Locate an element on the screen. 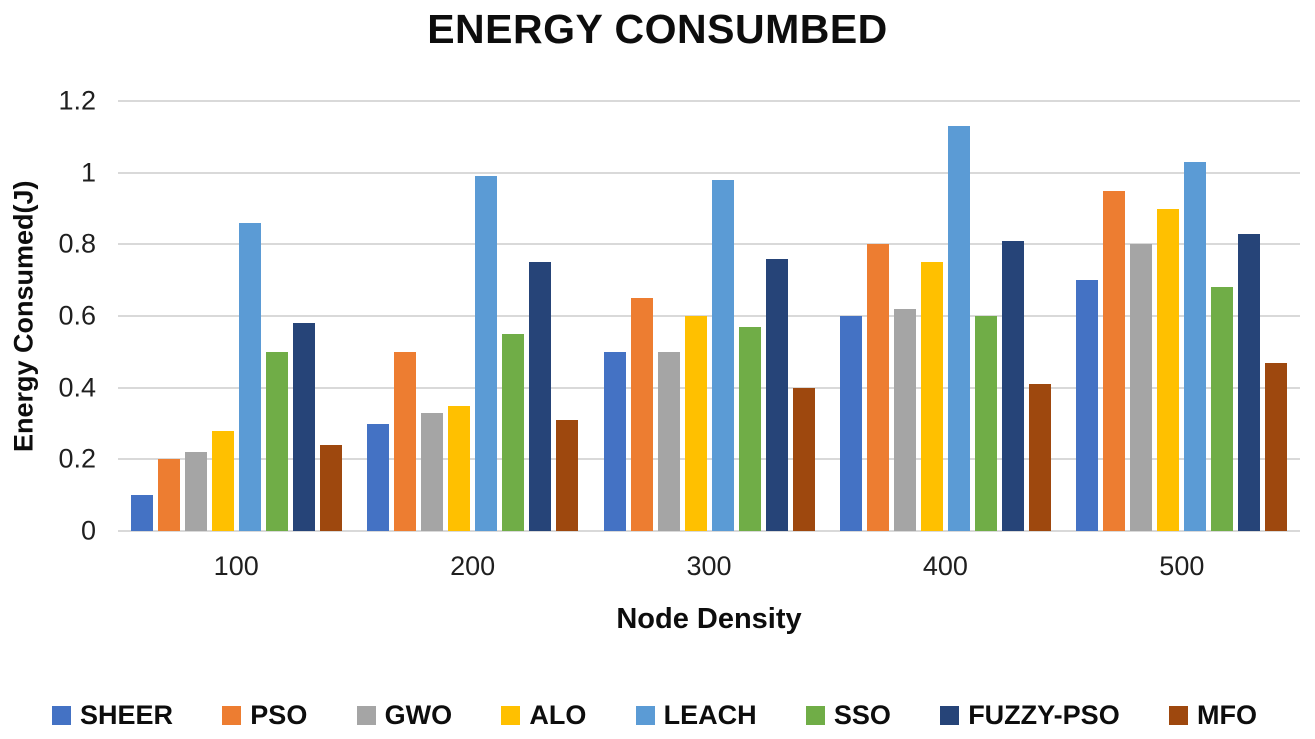  legend-label: PSO is located at coordinates (279, 714).